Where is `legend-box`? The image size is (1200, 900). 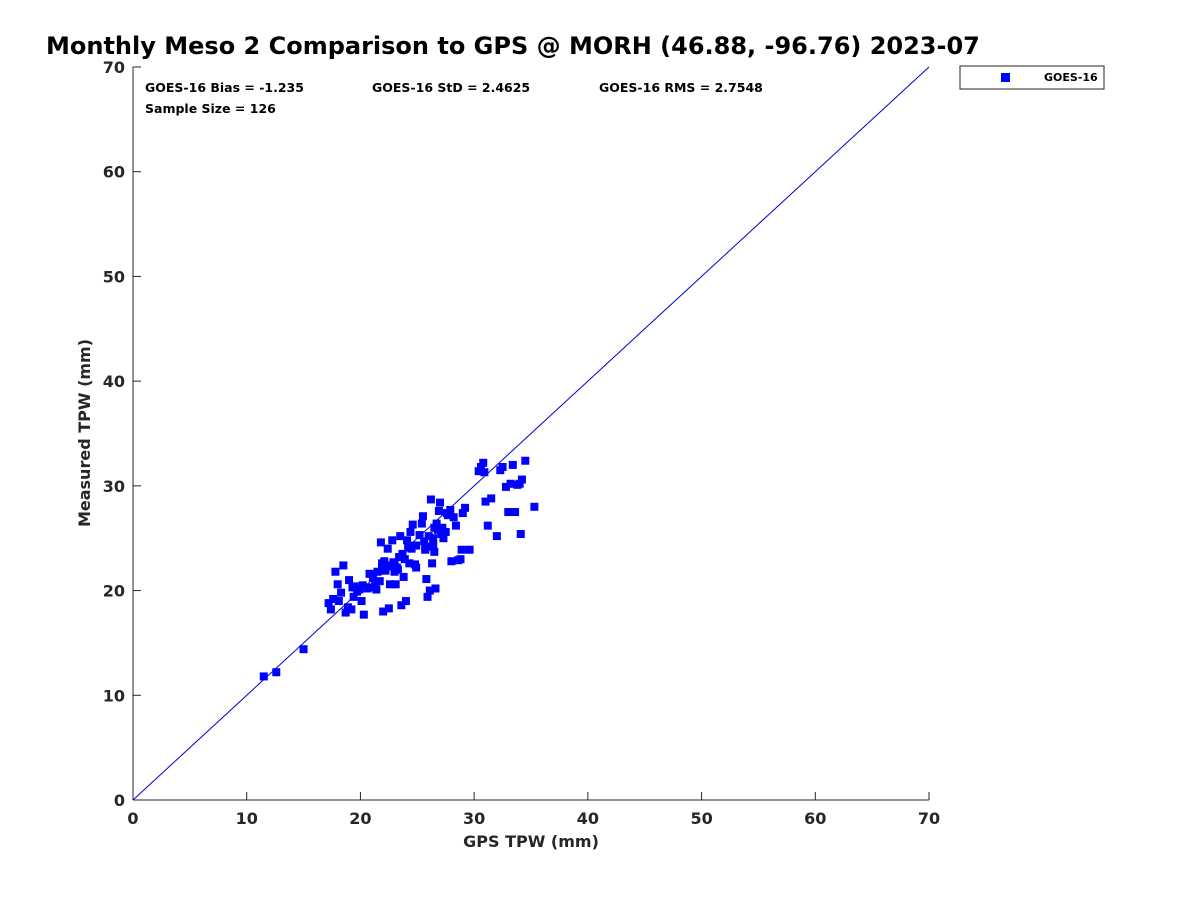
legend-box is located at coordinates (1032, 77).